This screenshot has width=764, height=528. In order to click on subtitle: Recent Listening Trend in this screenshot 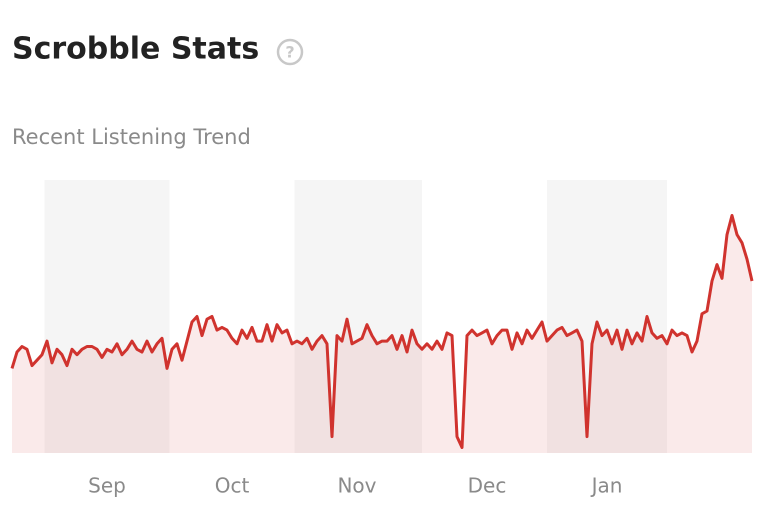, I will do `click(131, 137)`.